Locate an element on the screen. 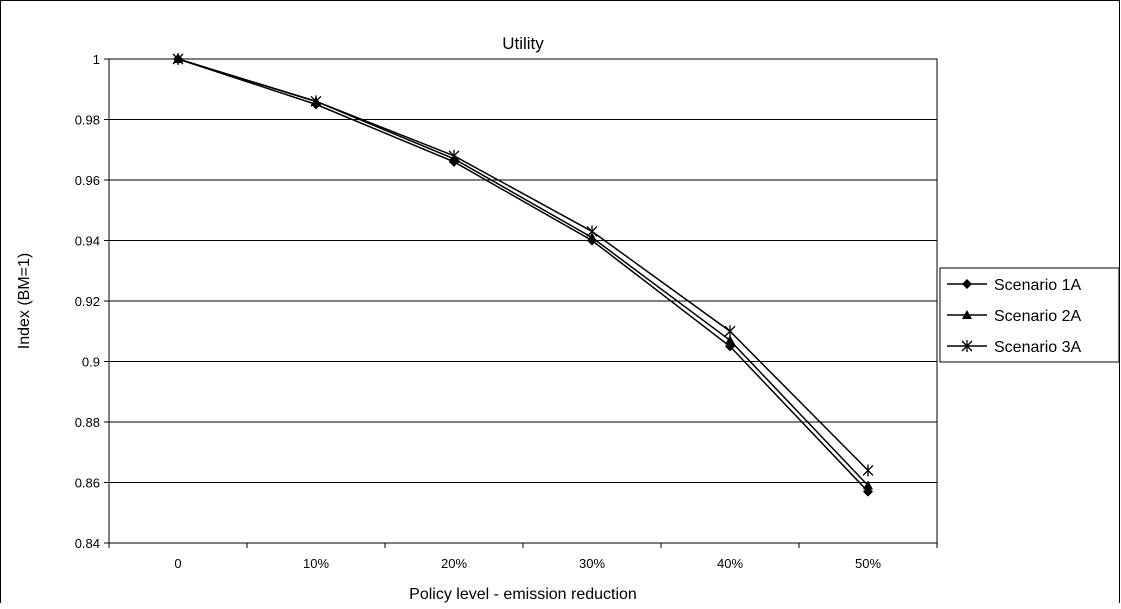 The image size is (1121, 609). x-axis-title: Policy level - emission reduction is located at coordinates (523, 594).